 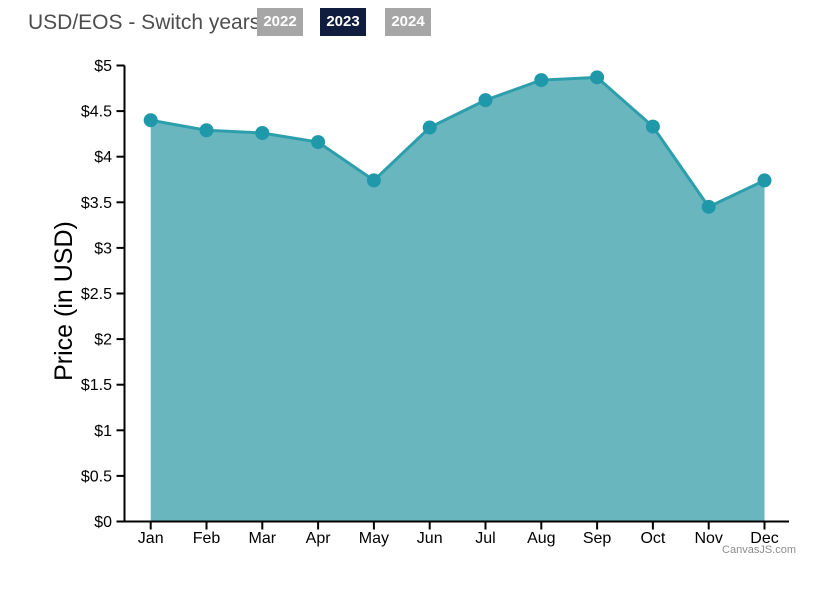 What do you see at coordinates (96, 203) in the screenshot?
I see `y-tick-label: $3.5` at bounding box center [96, 203].